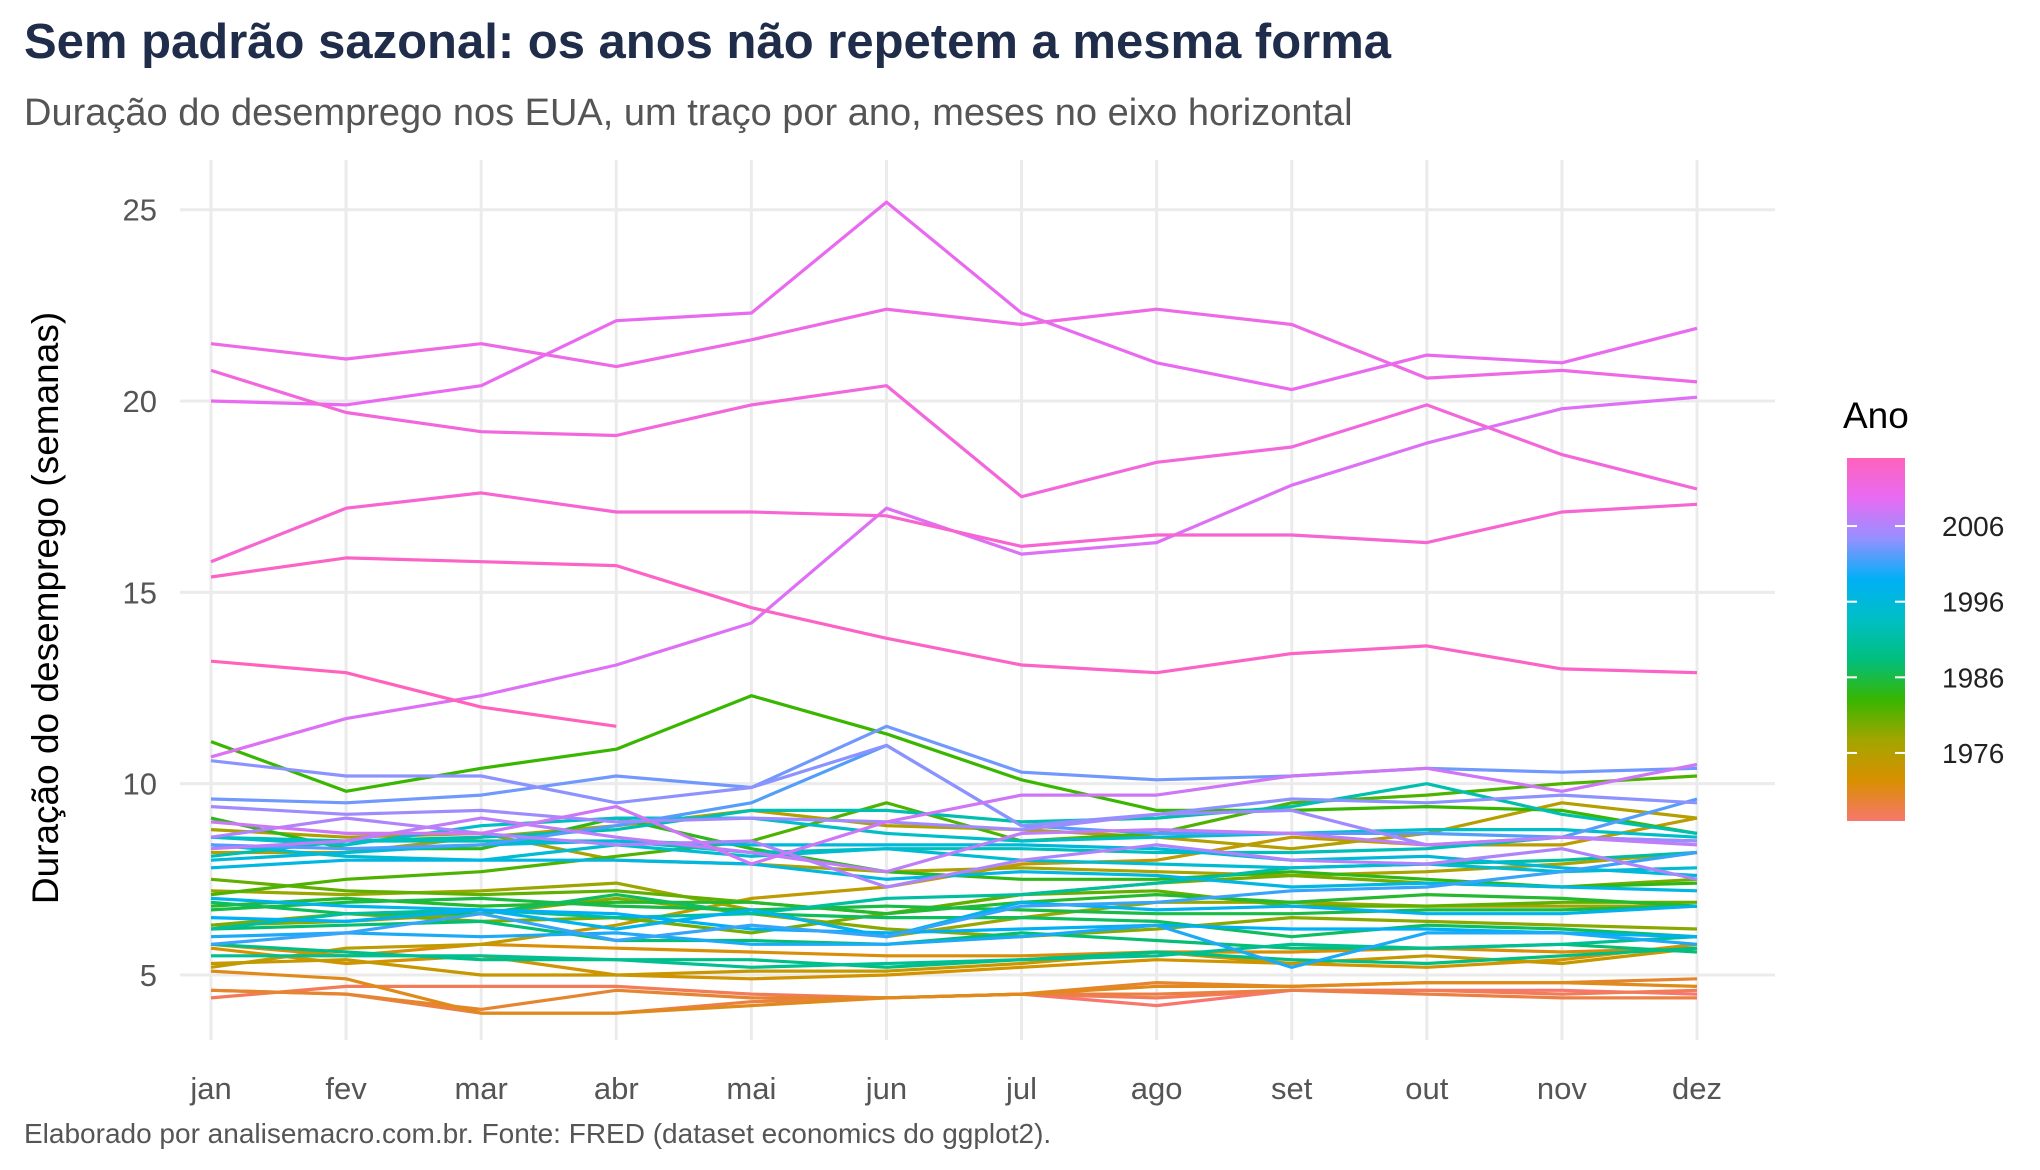 This screenshot has width=2040, height=1170. Describe the element at coordinates (954, 955) in the screenshot. I see `series-line-1989` at that location.